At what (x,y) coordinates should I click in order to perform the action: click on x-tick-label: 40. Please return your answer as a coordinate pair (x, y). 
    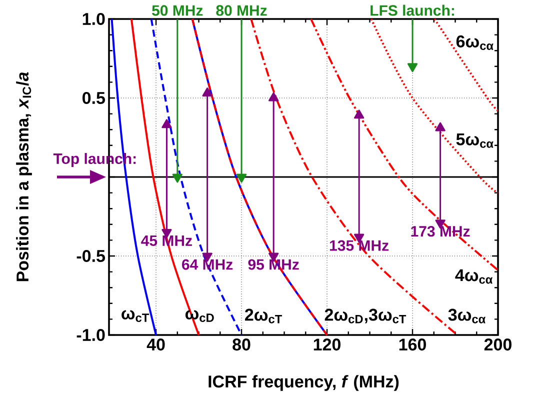
    Looking at the image, I should click on (155, 344).